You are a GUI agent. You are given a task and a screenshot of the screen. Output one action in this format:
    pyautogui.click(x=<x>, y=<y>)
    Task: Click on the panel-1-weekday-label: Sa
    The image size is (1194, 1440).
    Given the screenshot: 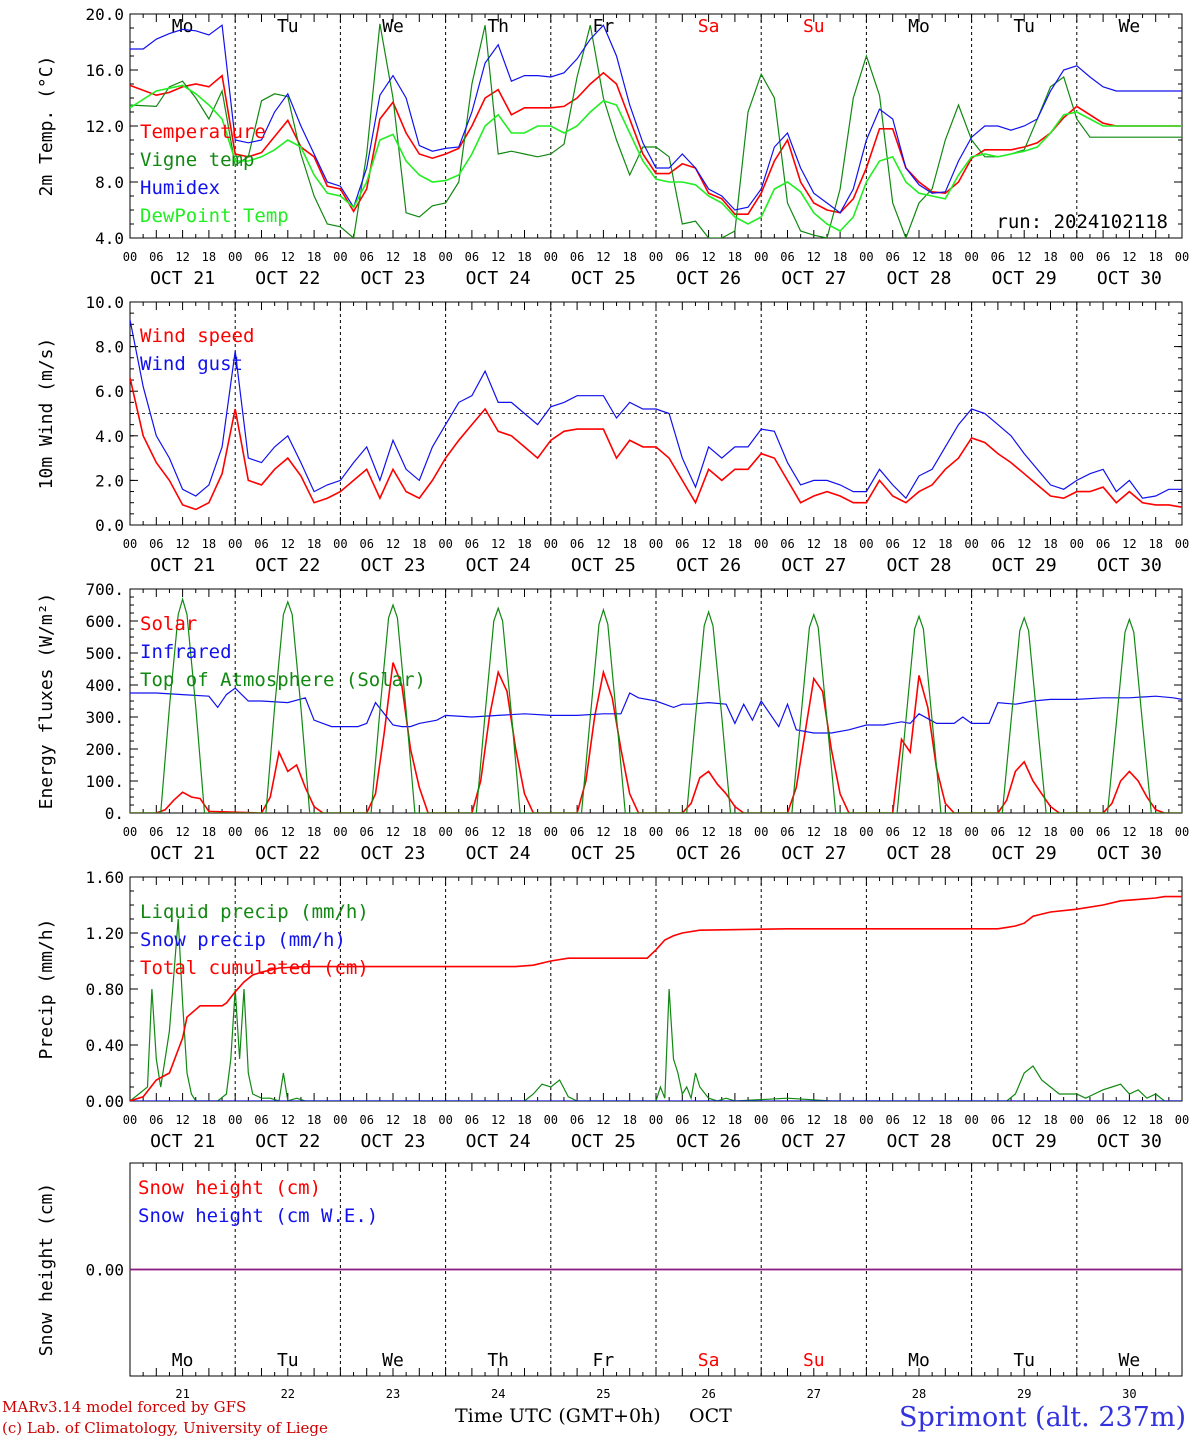 What is the action you would take?
    pyautogui.click(x=709, y=26)
    